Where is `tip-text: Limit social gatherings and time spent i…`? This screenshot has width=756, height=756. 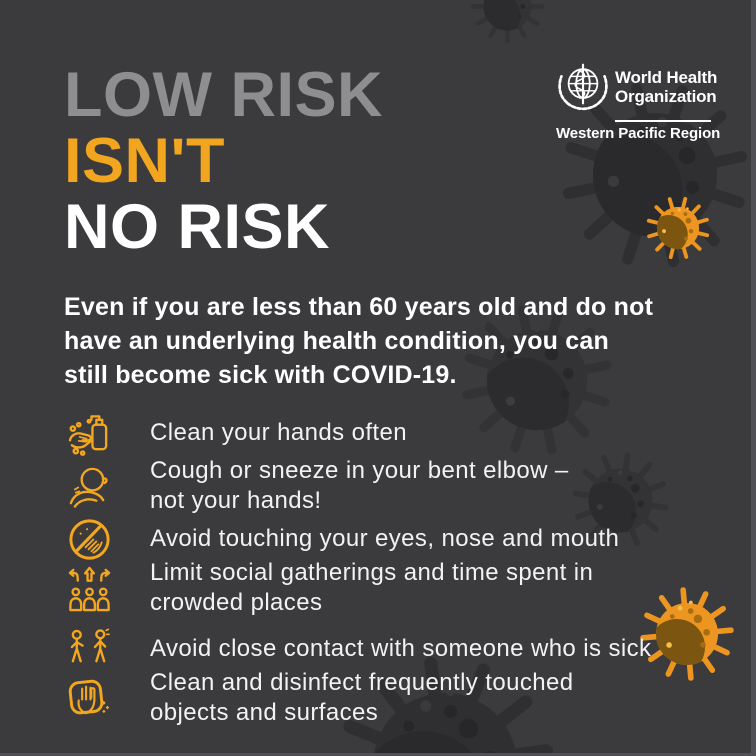 tip-text: Limit social gatherings and time spent i… is located at coordinates (372, 587).